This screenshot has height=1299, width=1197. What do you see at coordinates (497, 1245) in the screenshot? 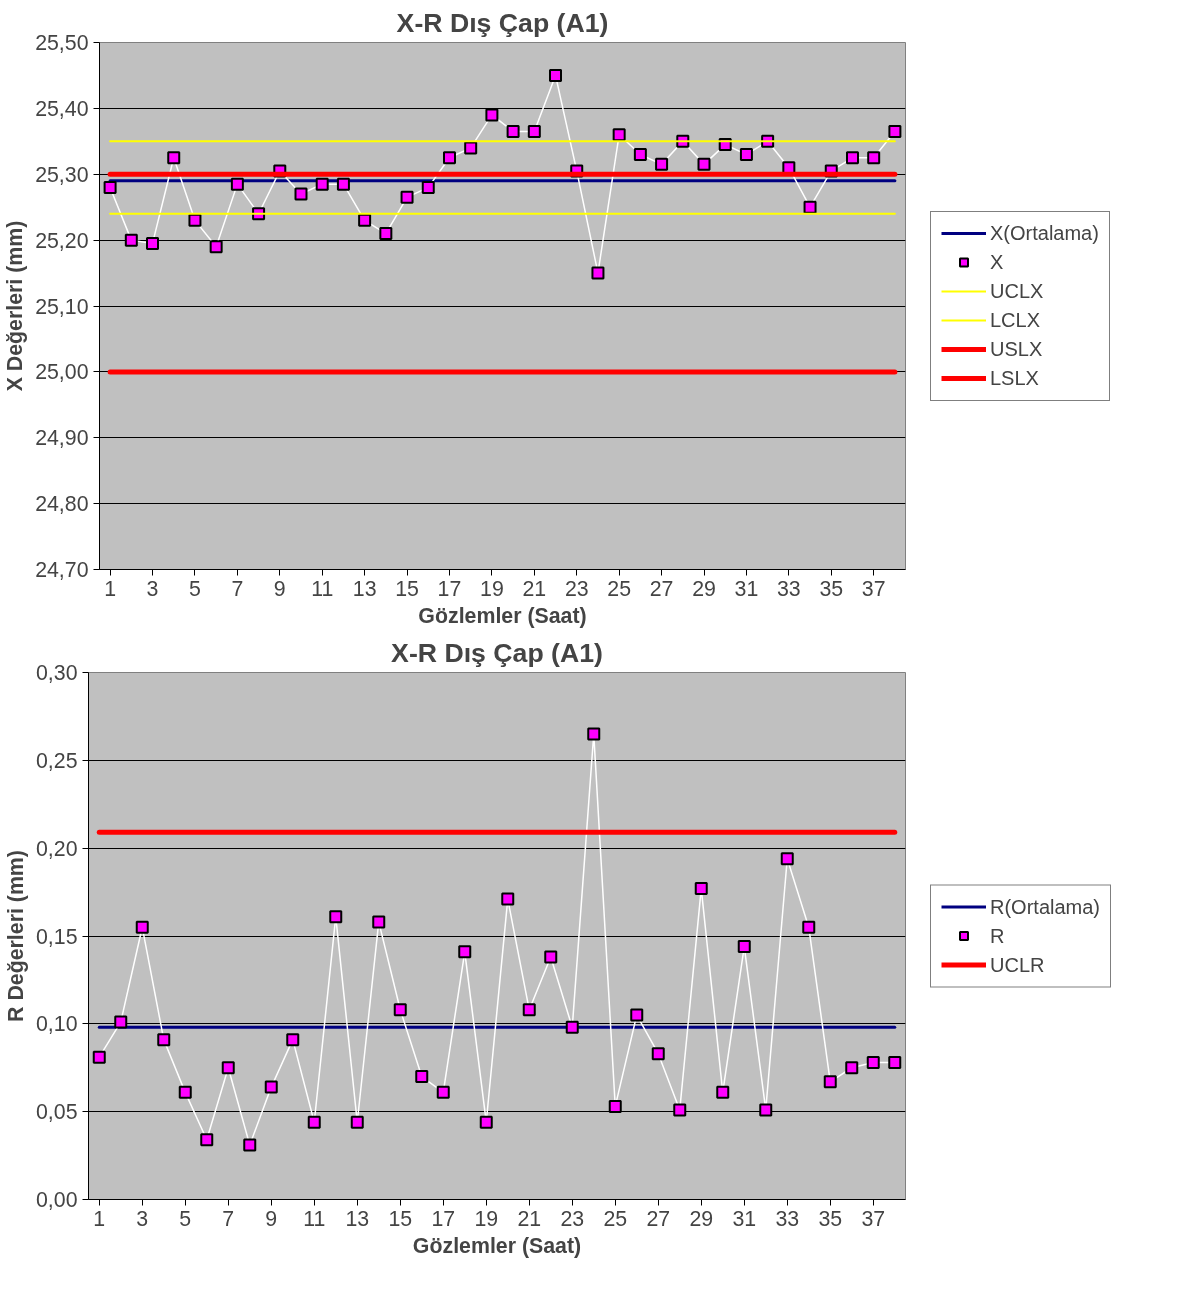
I see `x-axis-title: Gözlemler (Saat)` at bounding box center [497, 1245].